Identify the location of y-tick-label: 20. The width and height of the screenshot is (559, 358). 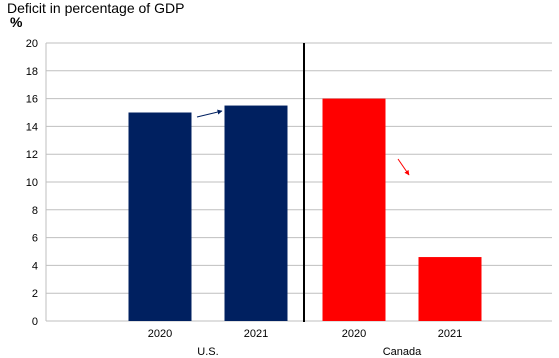
(32, 44).